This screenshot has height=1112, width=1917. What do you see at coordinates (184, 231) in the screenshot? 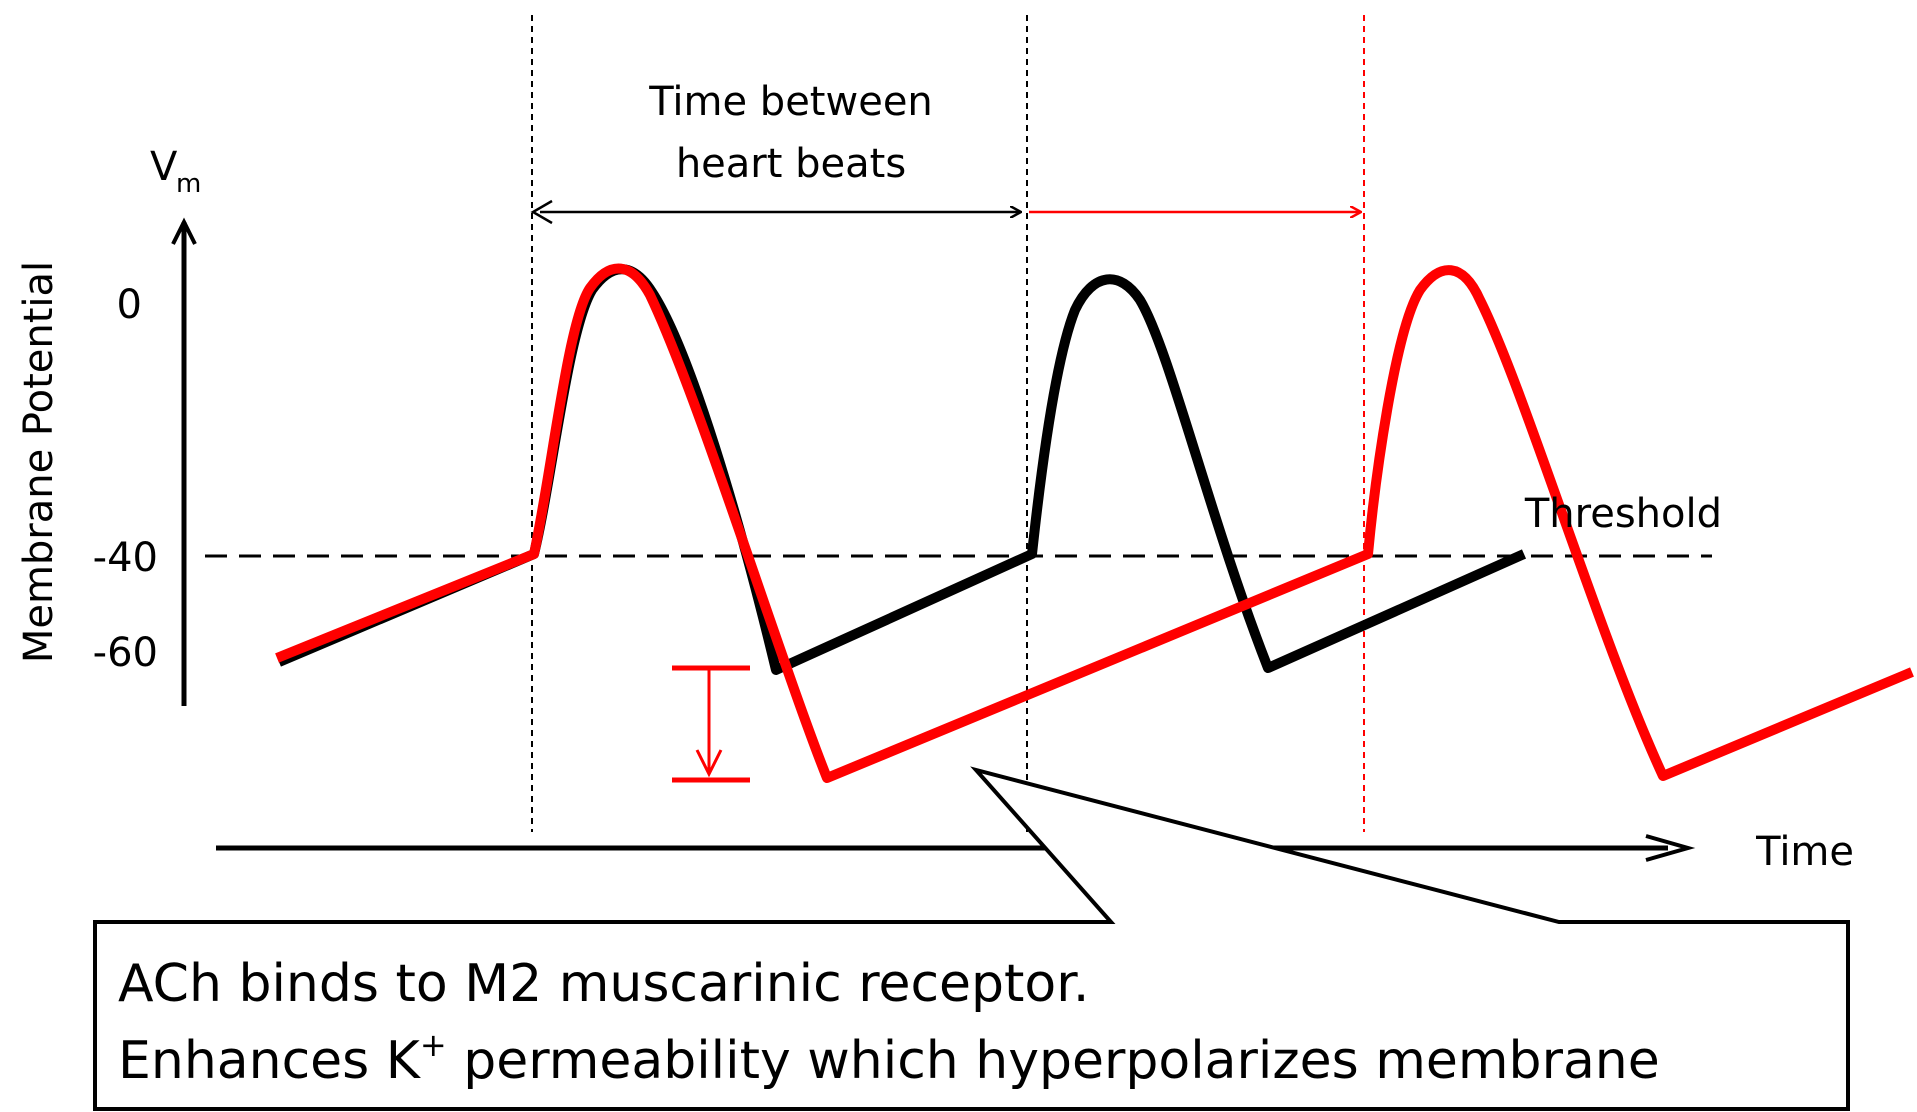
I see `y-axis-arrowhead` at bounding box center [184, 231].